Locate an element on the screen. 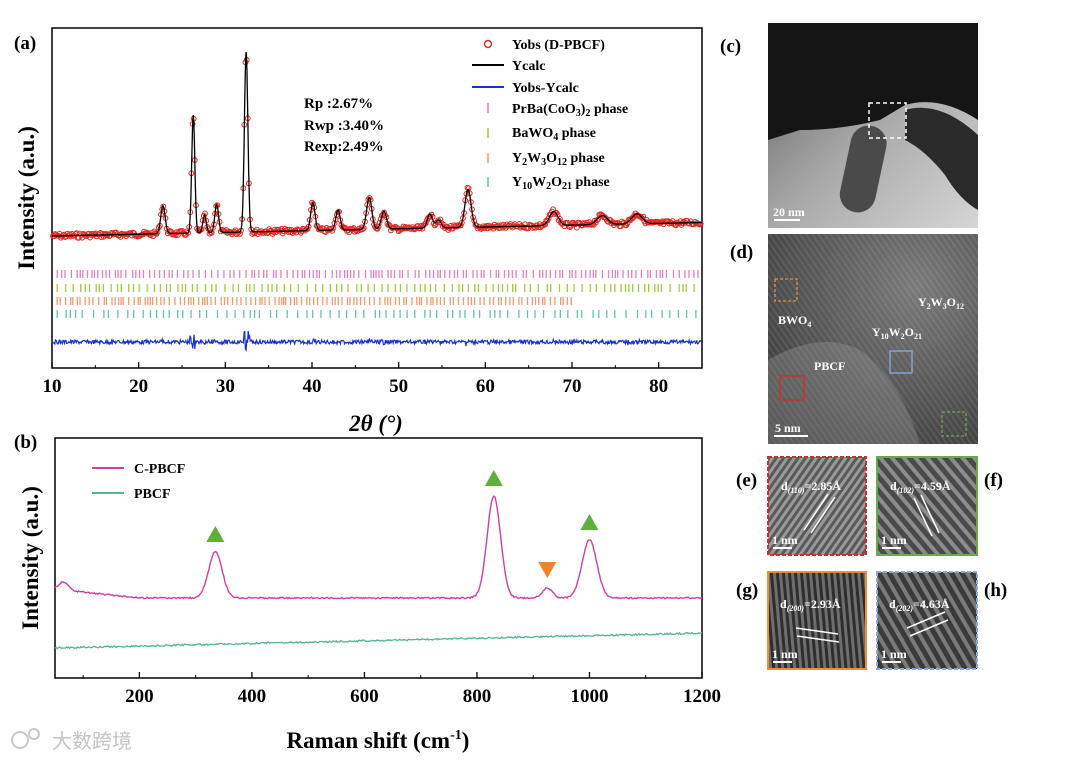 Image resolution: width=1080 pixels, height=762 pixels. panel-a-y-title: Intensity (a.u.) is located at coordinates (26, 198).